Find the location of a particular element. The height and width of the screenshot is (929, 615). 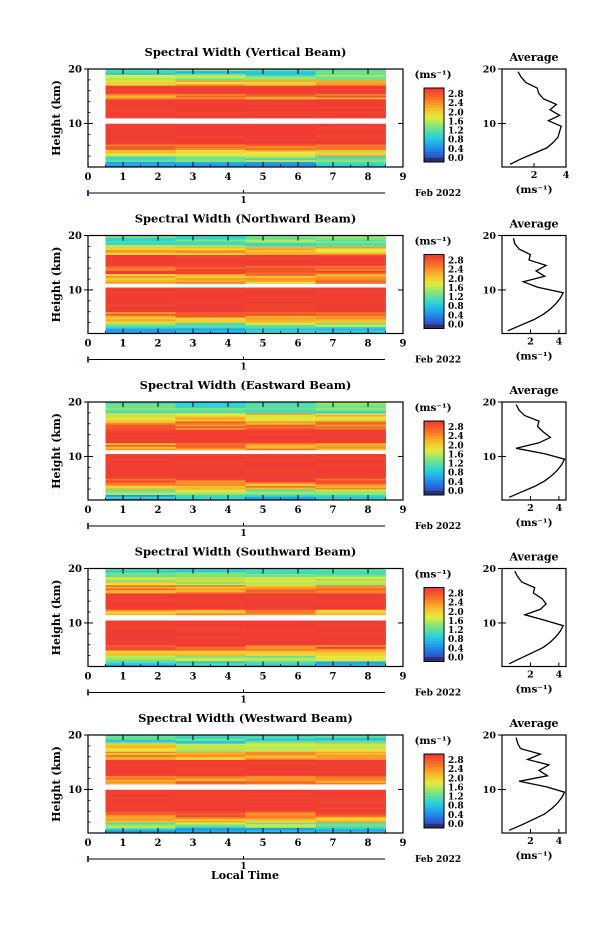

average-title: Average is located at coordinates (533, 390).